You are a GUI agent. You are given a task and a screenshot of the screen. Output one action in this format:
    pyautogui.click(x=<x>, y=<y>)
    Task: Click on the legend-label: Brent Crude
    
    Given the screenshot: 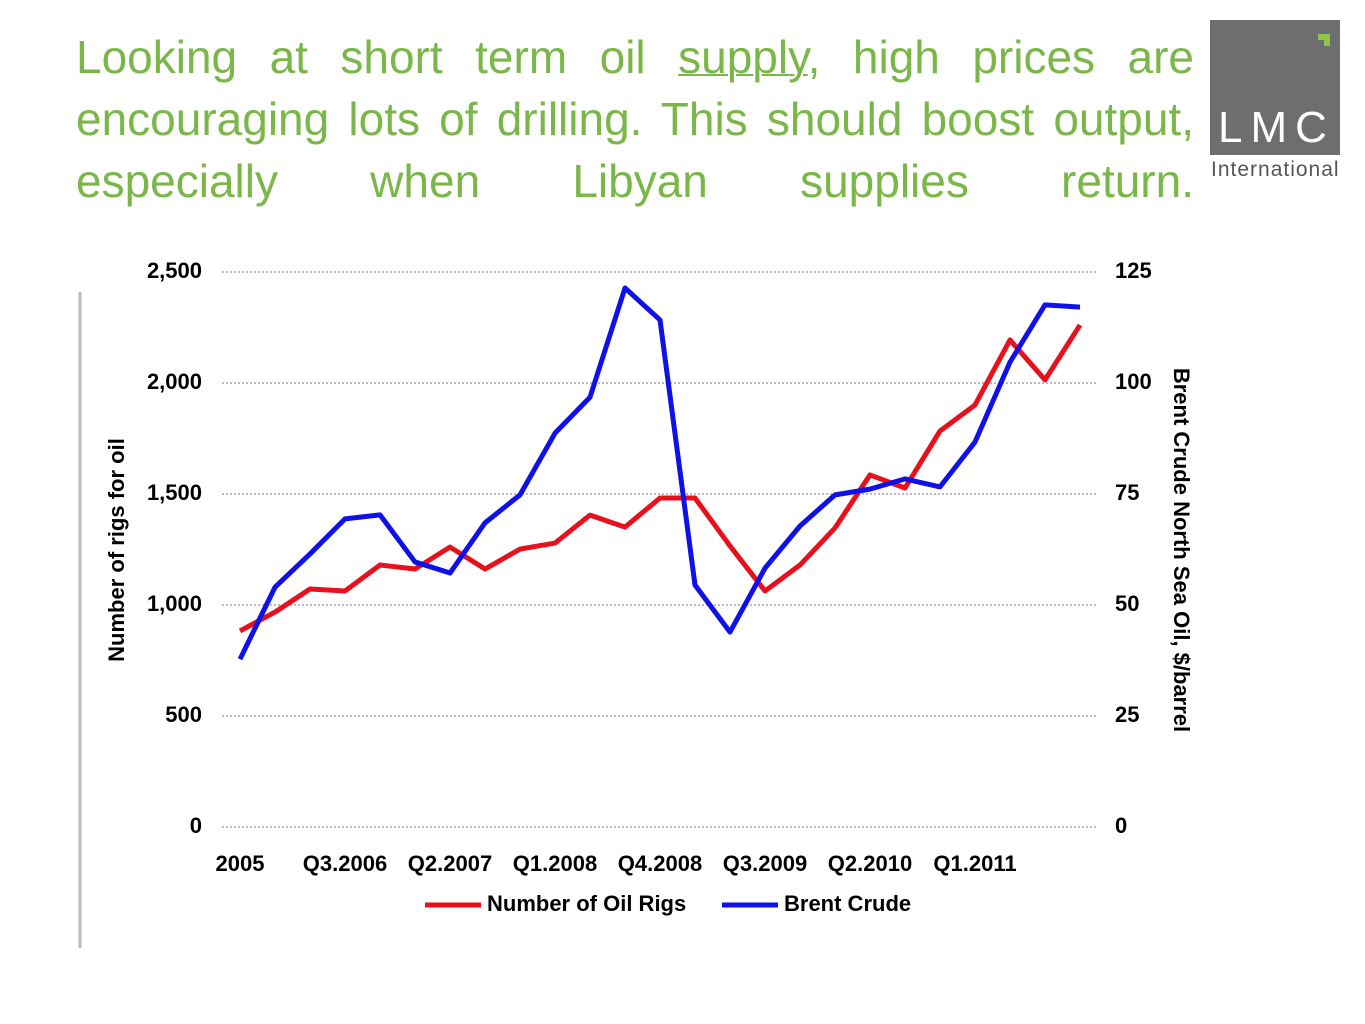 What is the action you would take?
    pyautogui.click(x=847, y=903)
    